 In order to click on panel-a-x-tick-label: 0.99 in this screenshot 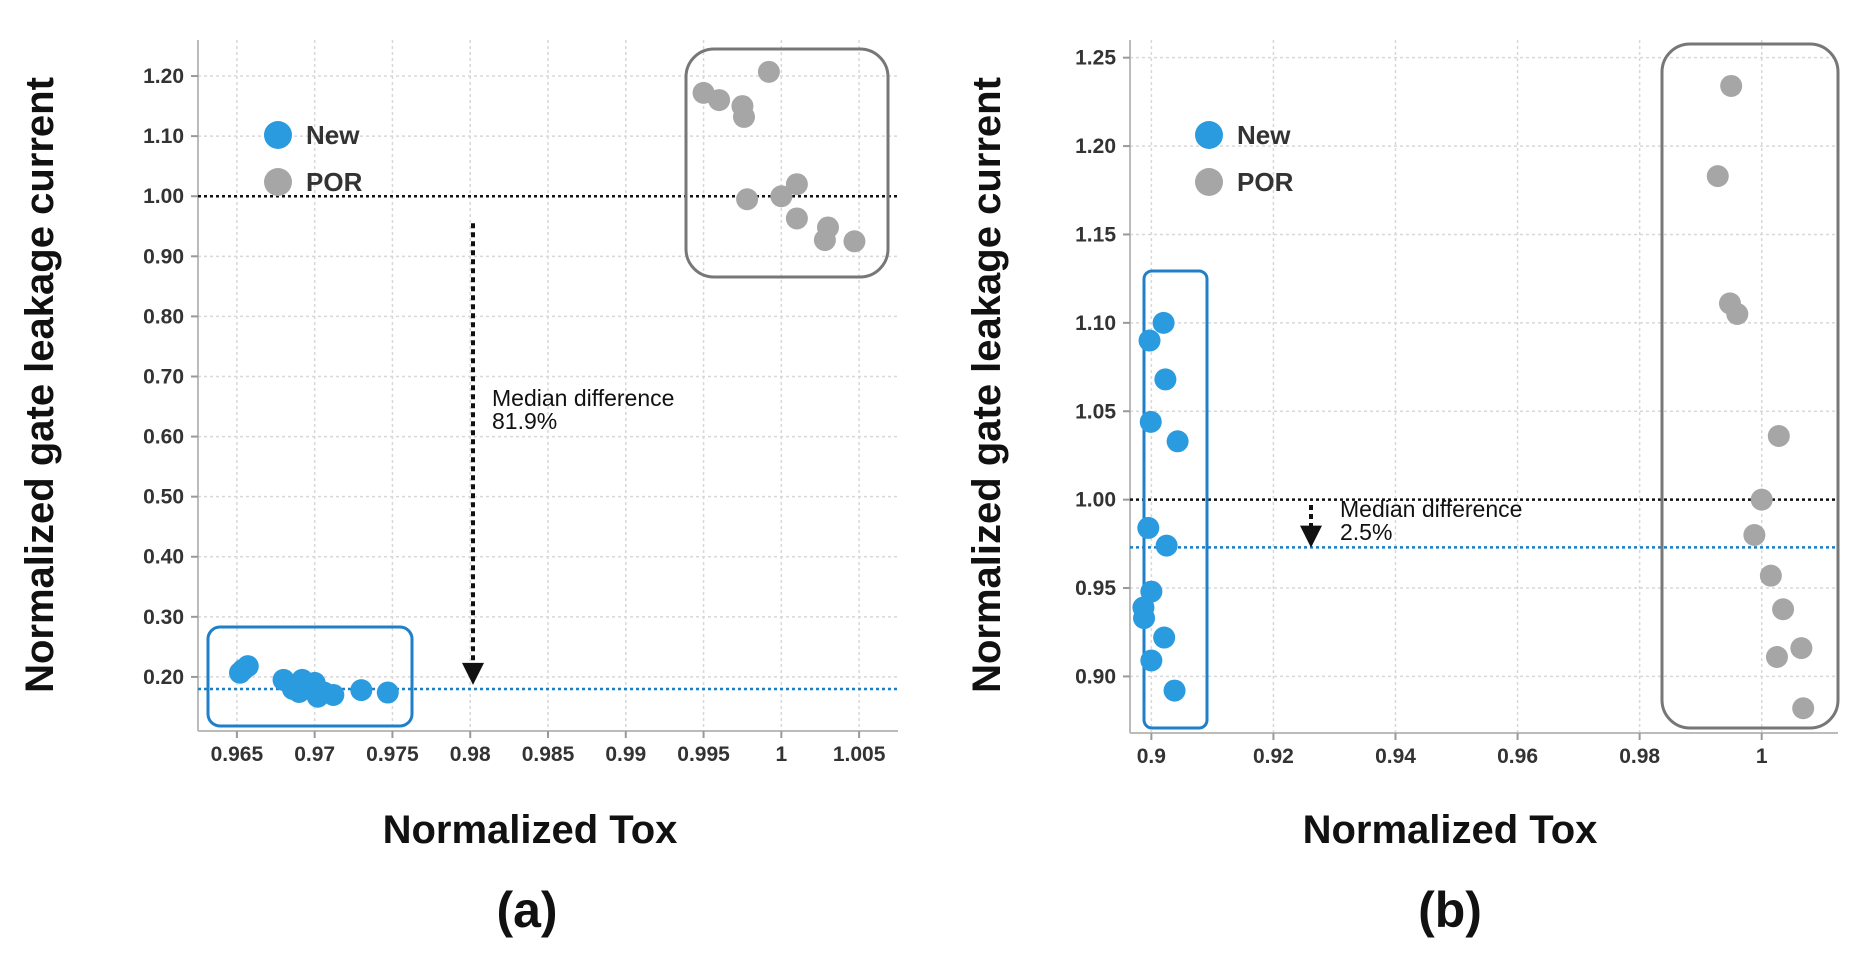, I will do `click(625, 754)`.